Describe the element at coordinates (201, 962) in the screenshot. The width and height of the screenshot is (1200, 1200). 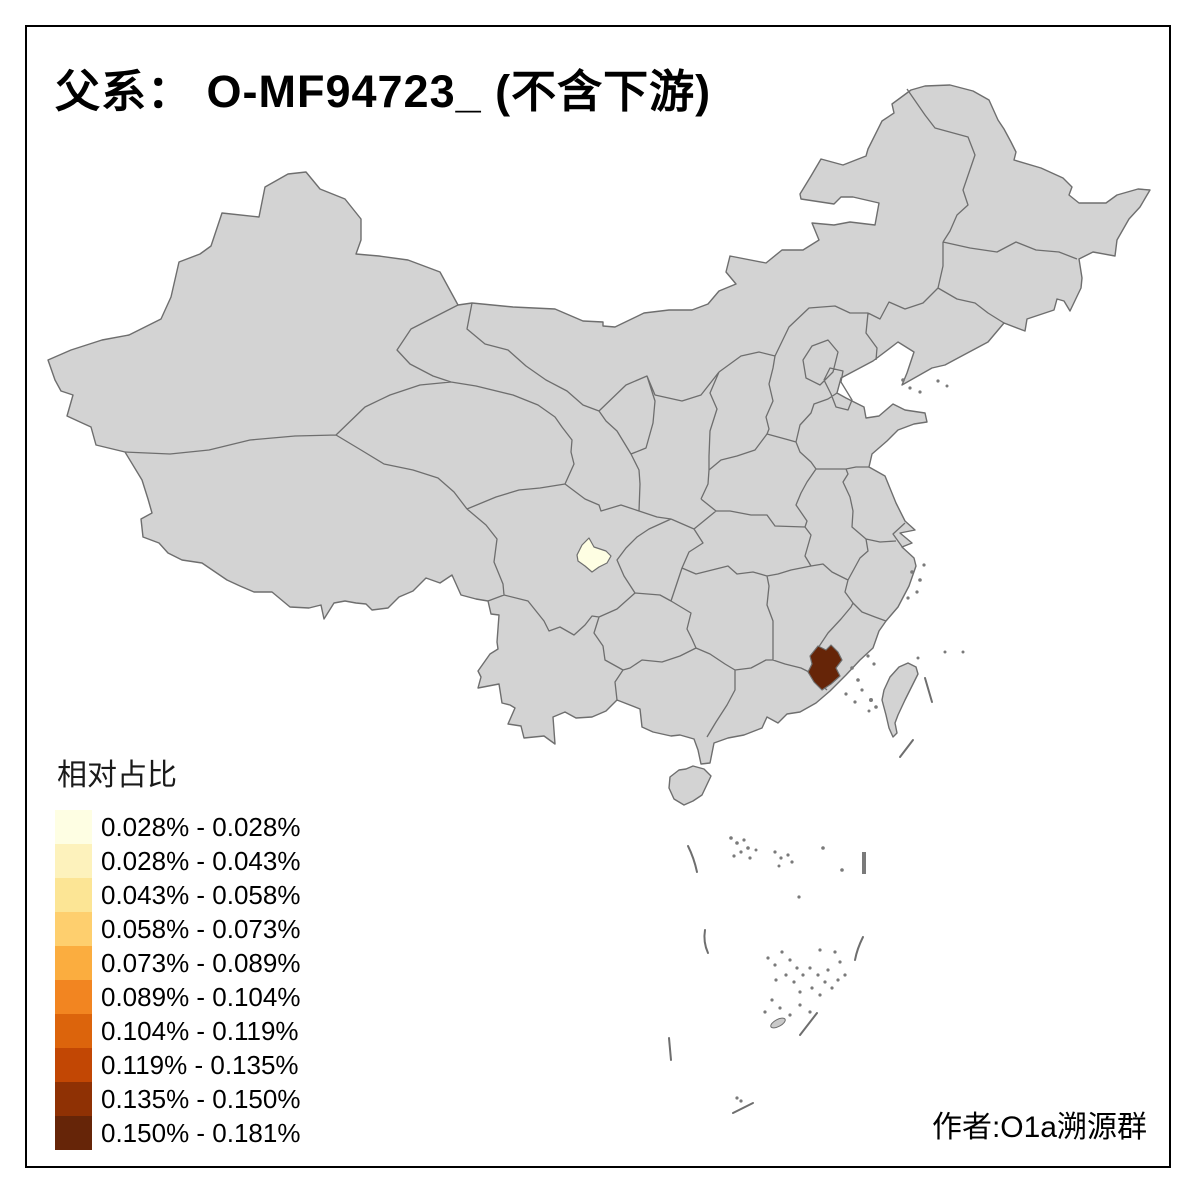
I see `legend-label: 0.073% - 0.089%` at that location.